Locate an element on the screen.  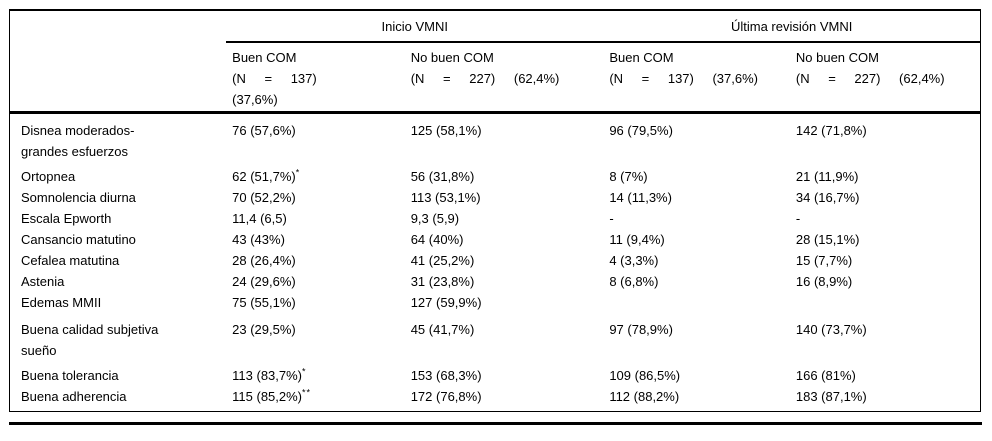
data-cell: 23 (29,5%) is located at coordinates (315, 339).